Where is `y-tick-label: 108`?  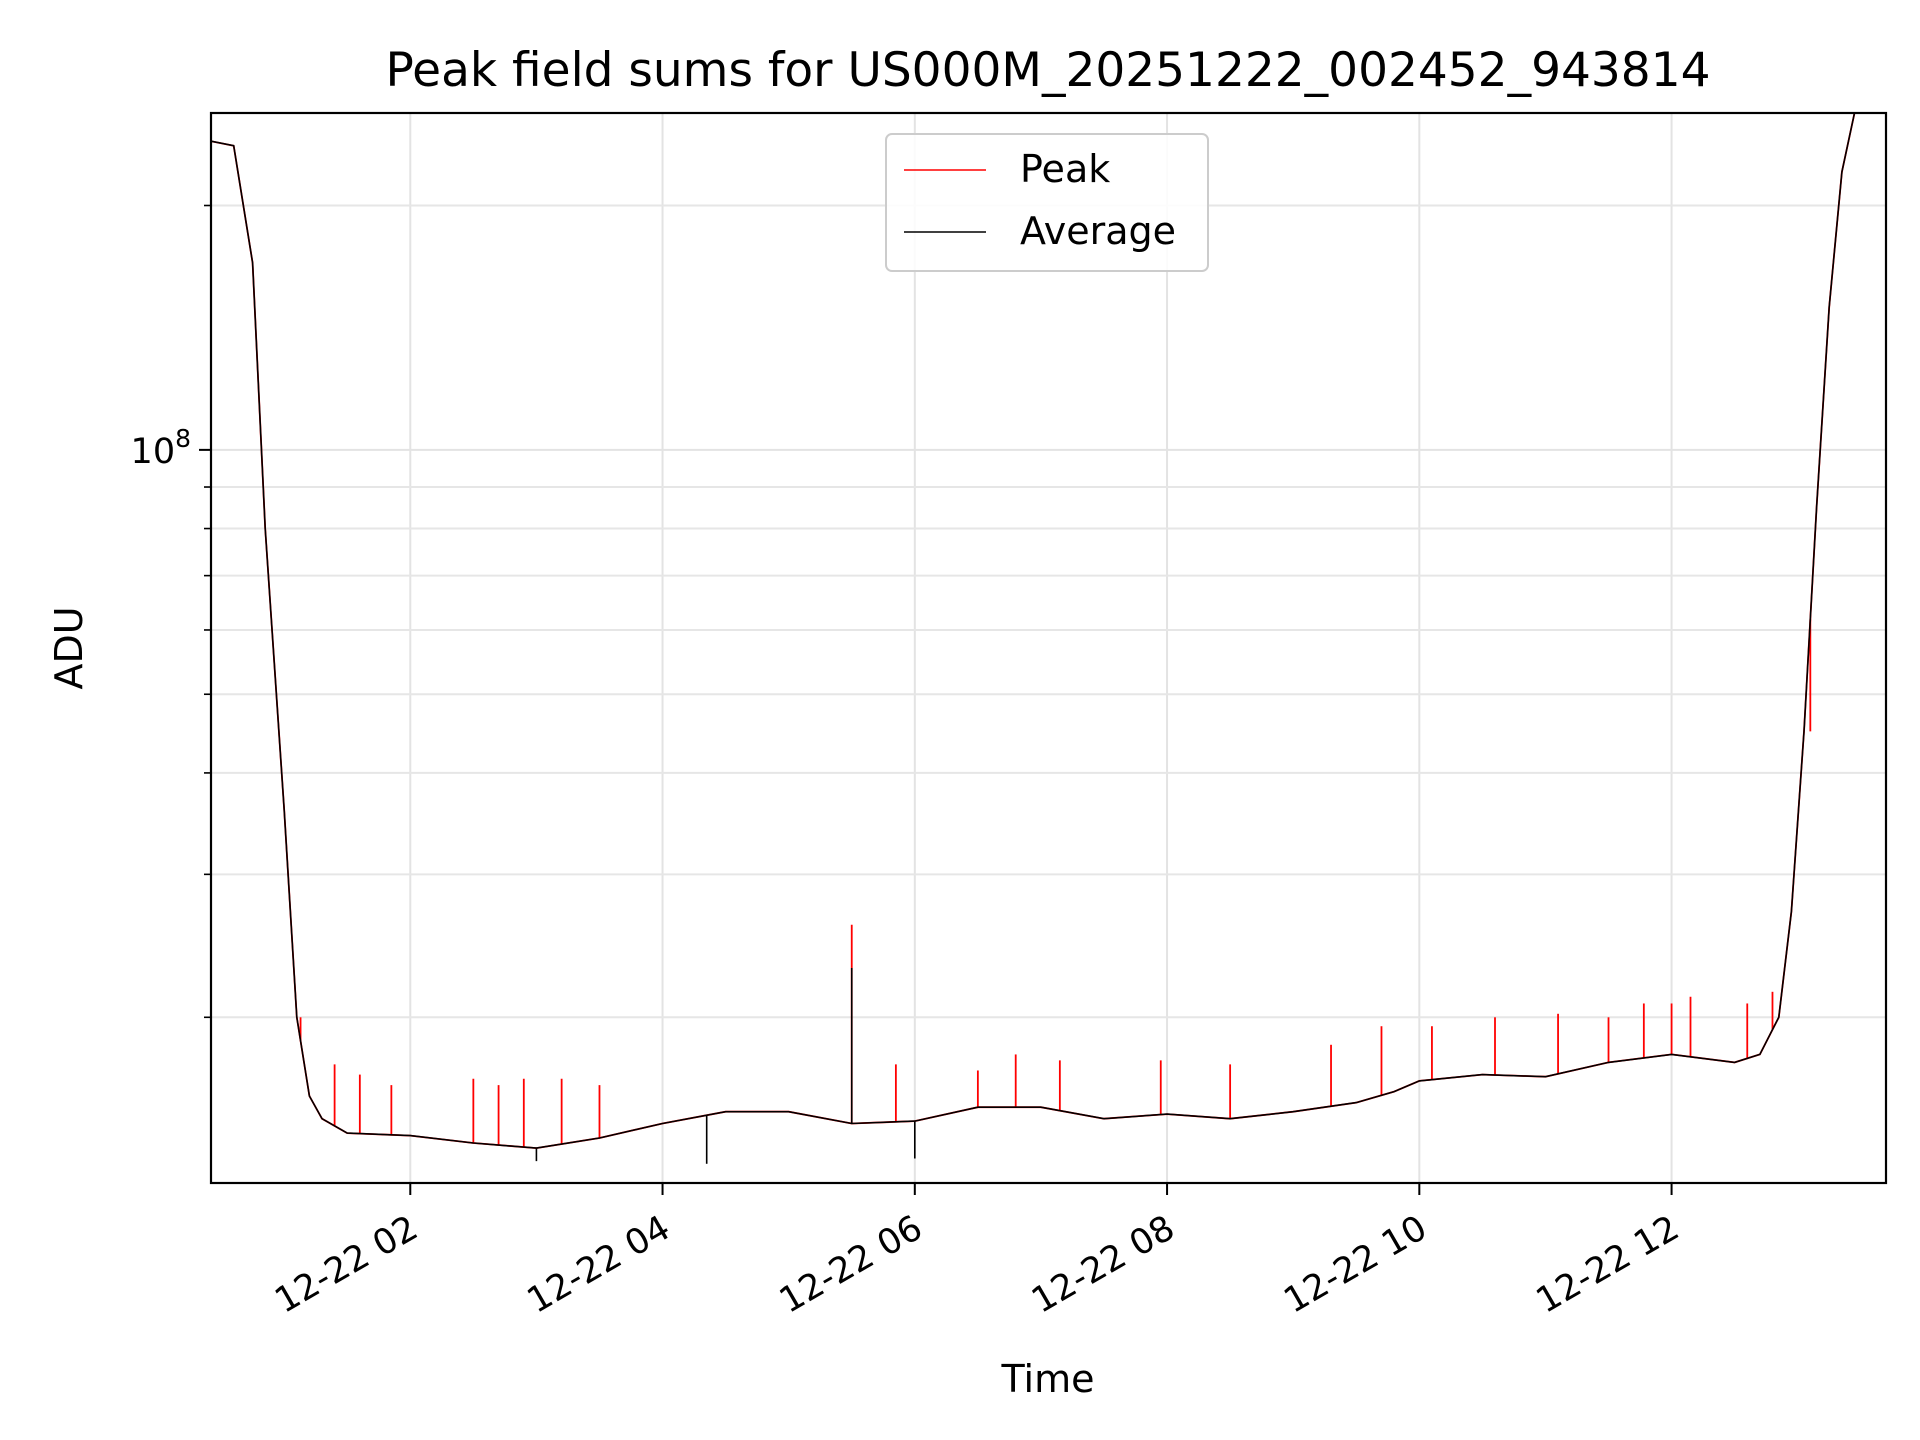 y-tick-label: 108 is located at coordinates (161, 448).